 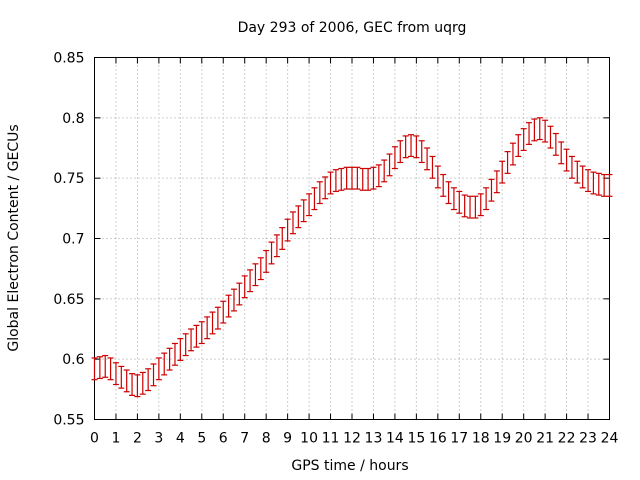 I want to click on y-tick-label: 0.85, so click(x=68, y=59).